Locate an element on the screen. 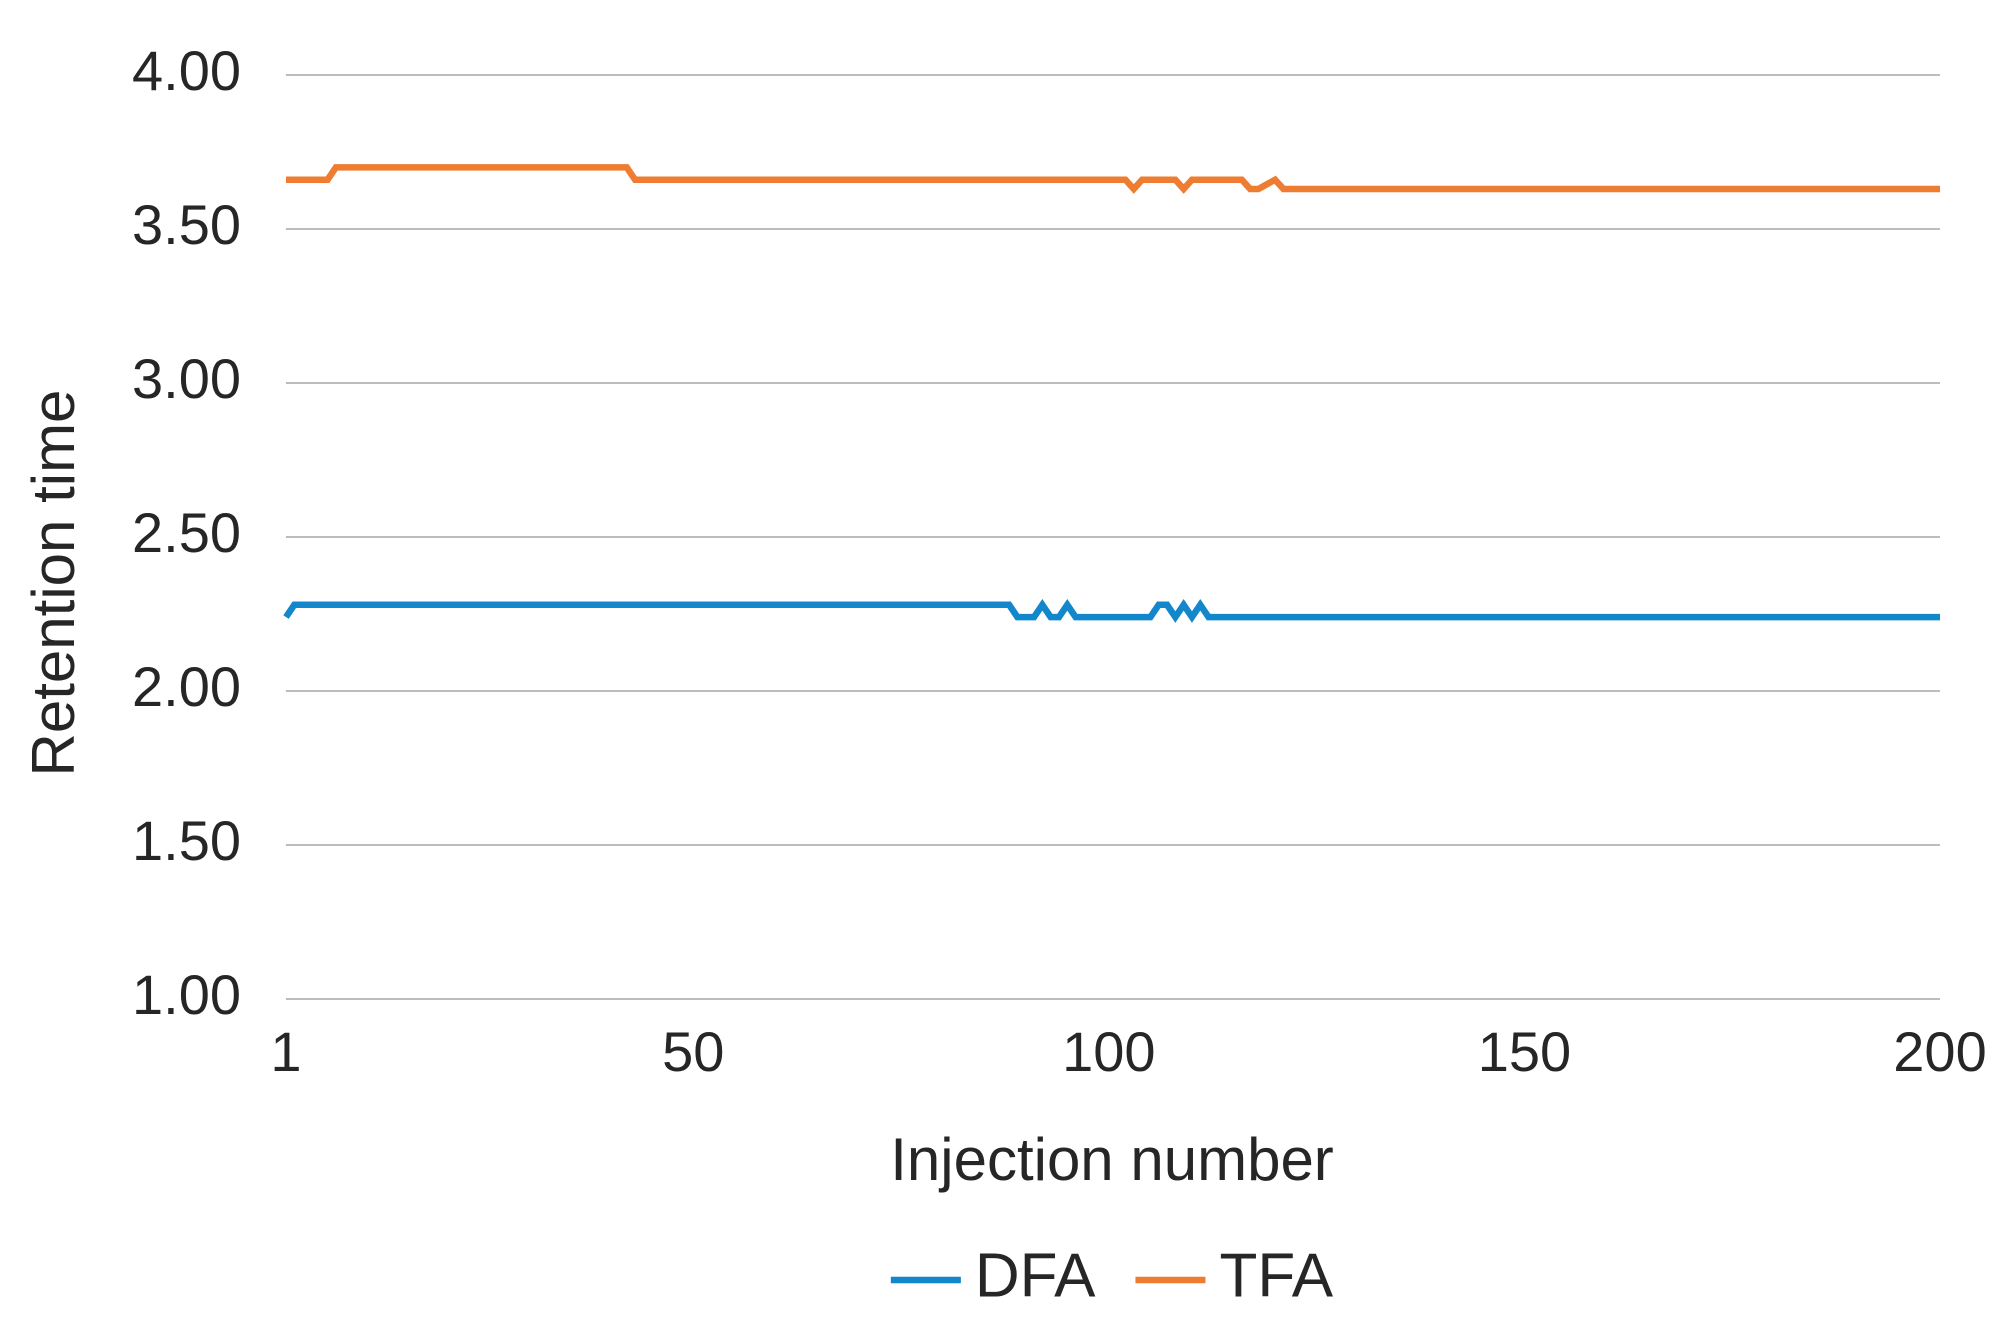 This screenshot has width=2000, height=1333. y-tick-label: 1.50 is located at coordinates (186, 840).